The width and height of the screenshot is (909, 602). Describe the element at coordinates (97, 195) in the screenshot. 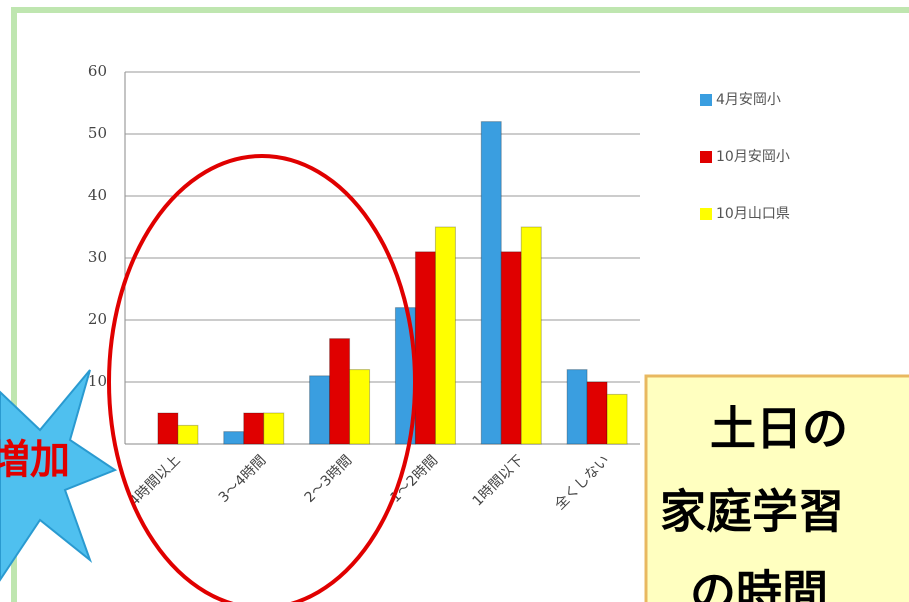

I see `y-tick-label: 40` at that location.